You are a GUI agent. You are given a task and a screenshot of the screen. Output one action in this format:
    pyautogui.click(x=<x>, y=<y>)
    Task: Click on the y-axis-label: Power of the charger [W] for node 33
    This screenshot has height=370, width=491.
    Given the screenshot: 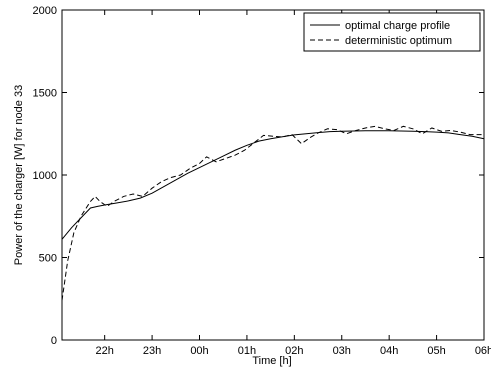 What is the action you would take?
    pyautogui.click(x=19, y=175)
    